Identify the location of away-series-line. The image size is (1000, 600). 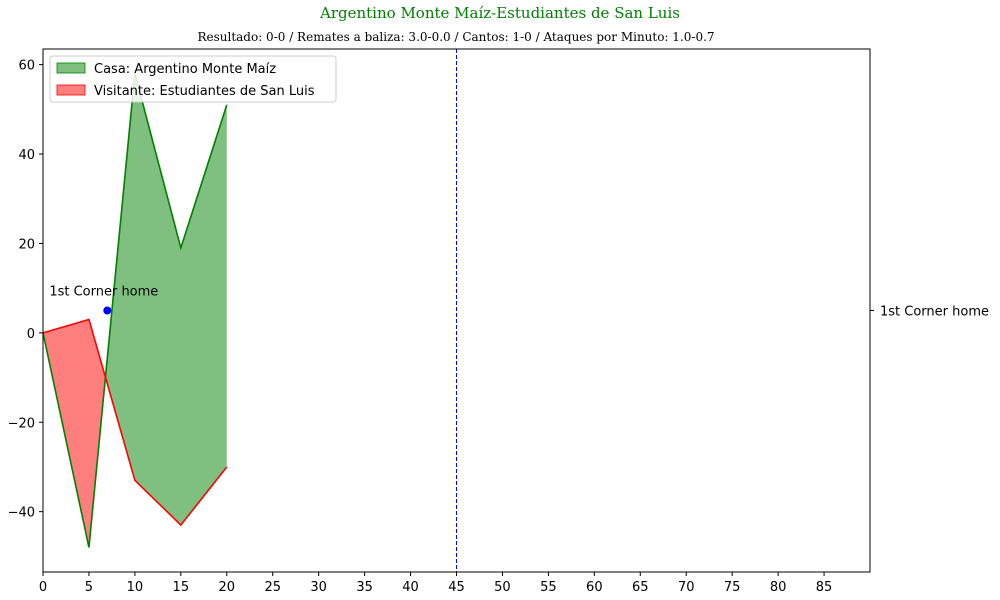
(135, 422).